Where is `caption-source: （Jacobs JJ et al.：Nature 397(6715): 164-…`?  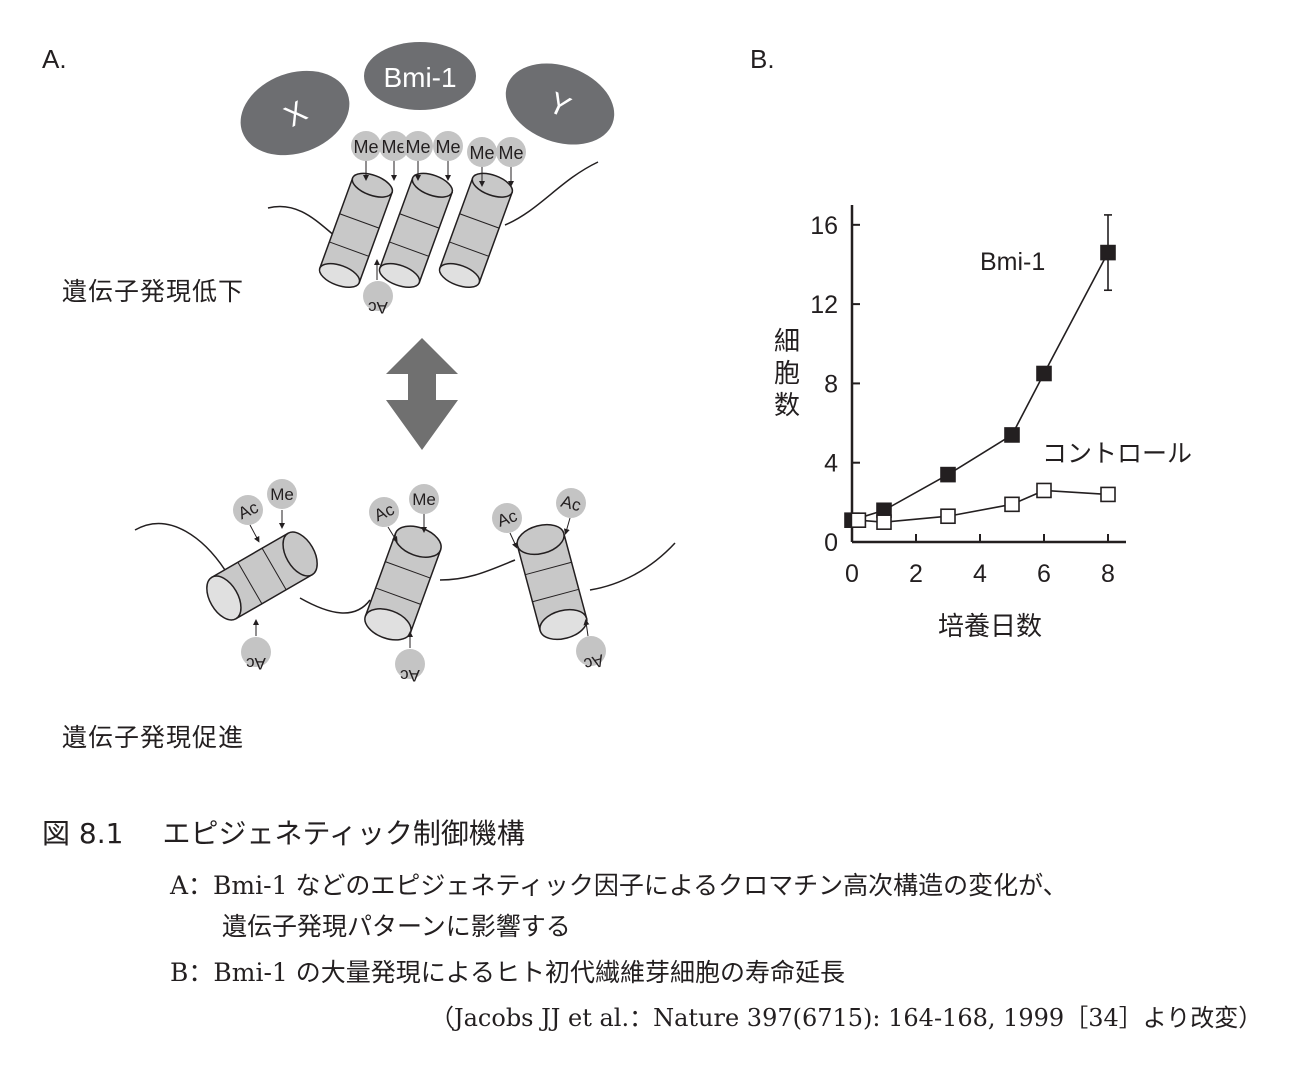
caption-source: （Jacobs JJ et al.：Nature 397(6715): 164-… is located at coordinates (846, 1018).